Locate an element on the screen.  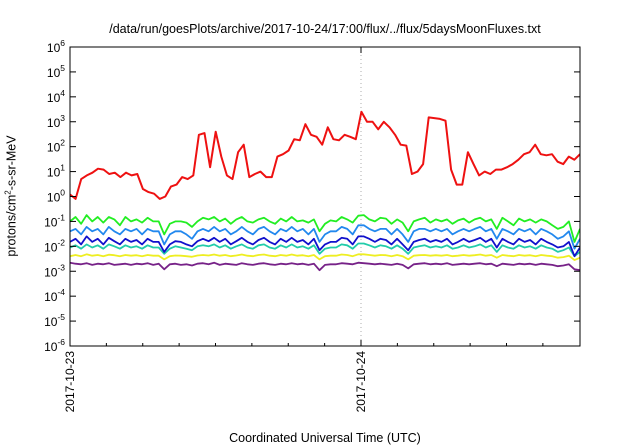
y-tick-label: 10⁻³ is located at coordinates (54, 270).